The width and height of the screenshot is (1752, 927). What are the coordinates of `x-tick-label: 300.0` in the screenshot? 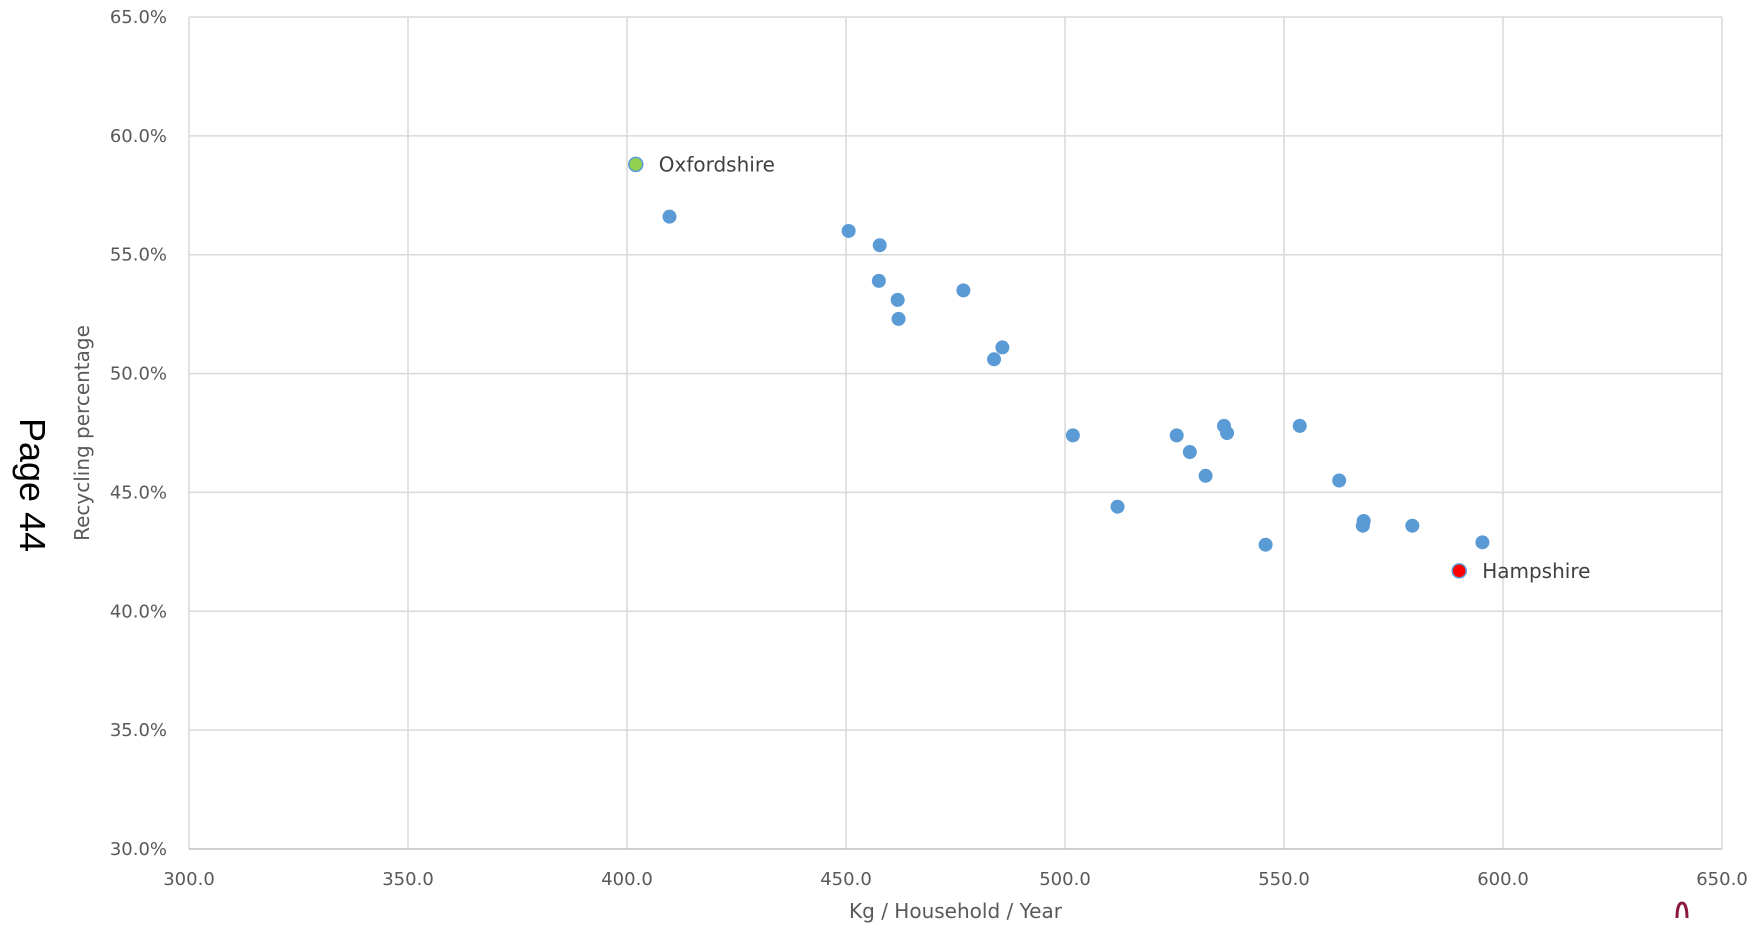 It's located at (189, 879).